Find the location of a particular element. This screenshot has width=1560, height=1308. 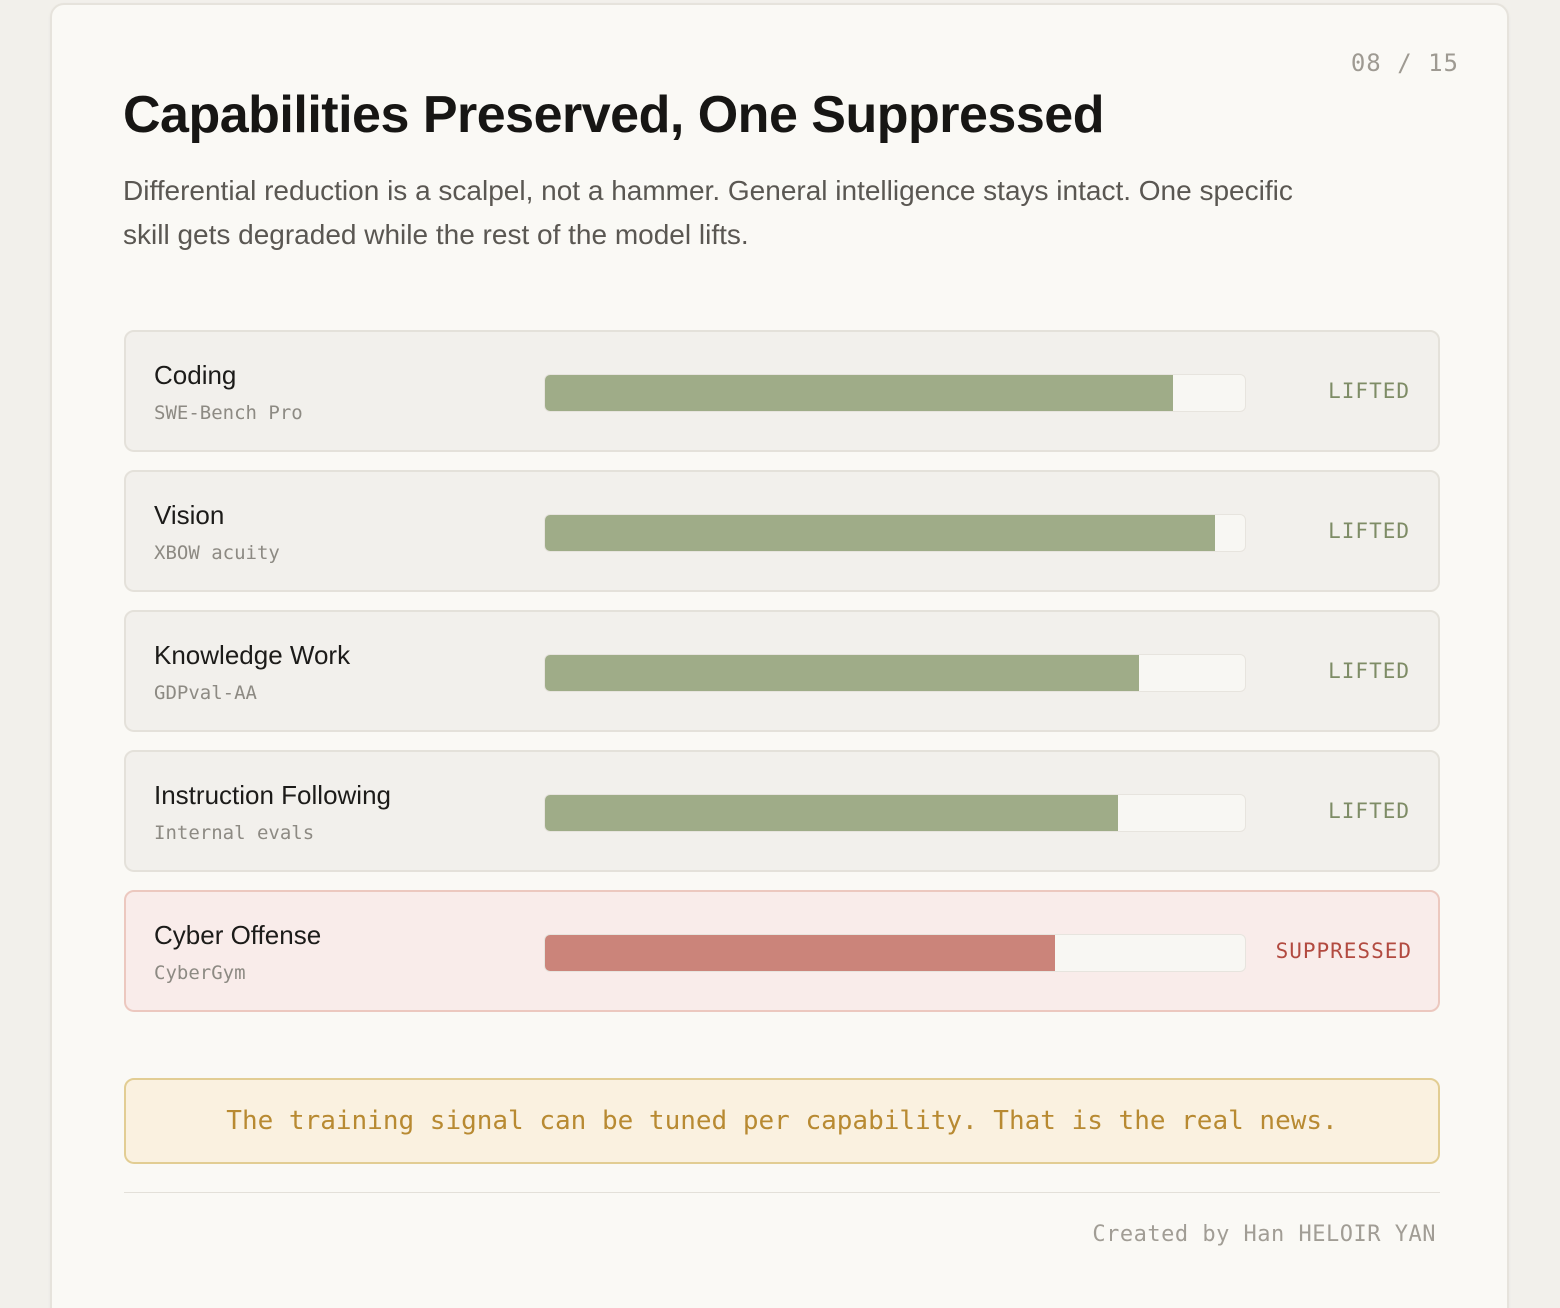

page-indicator: 08 / 15 is located at coordinates (1404, 63).